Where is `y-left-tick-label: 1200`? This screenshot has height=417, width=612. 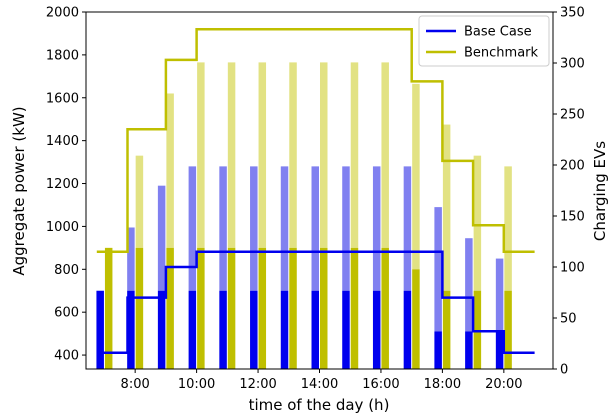
y-left-tick-label: 1200 is located at coordinates (62, 184).